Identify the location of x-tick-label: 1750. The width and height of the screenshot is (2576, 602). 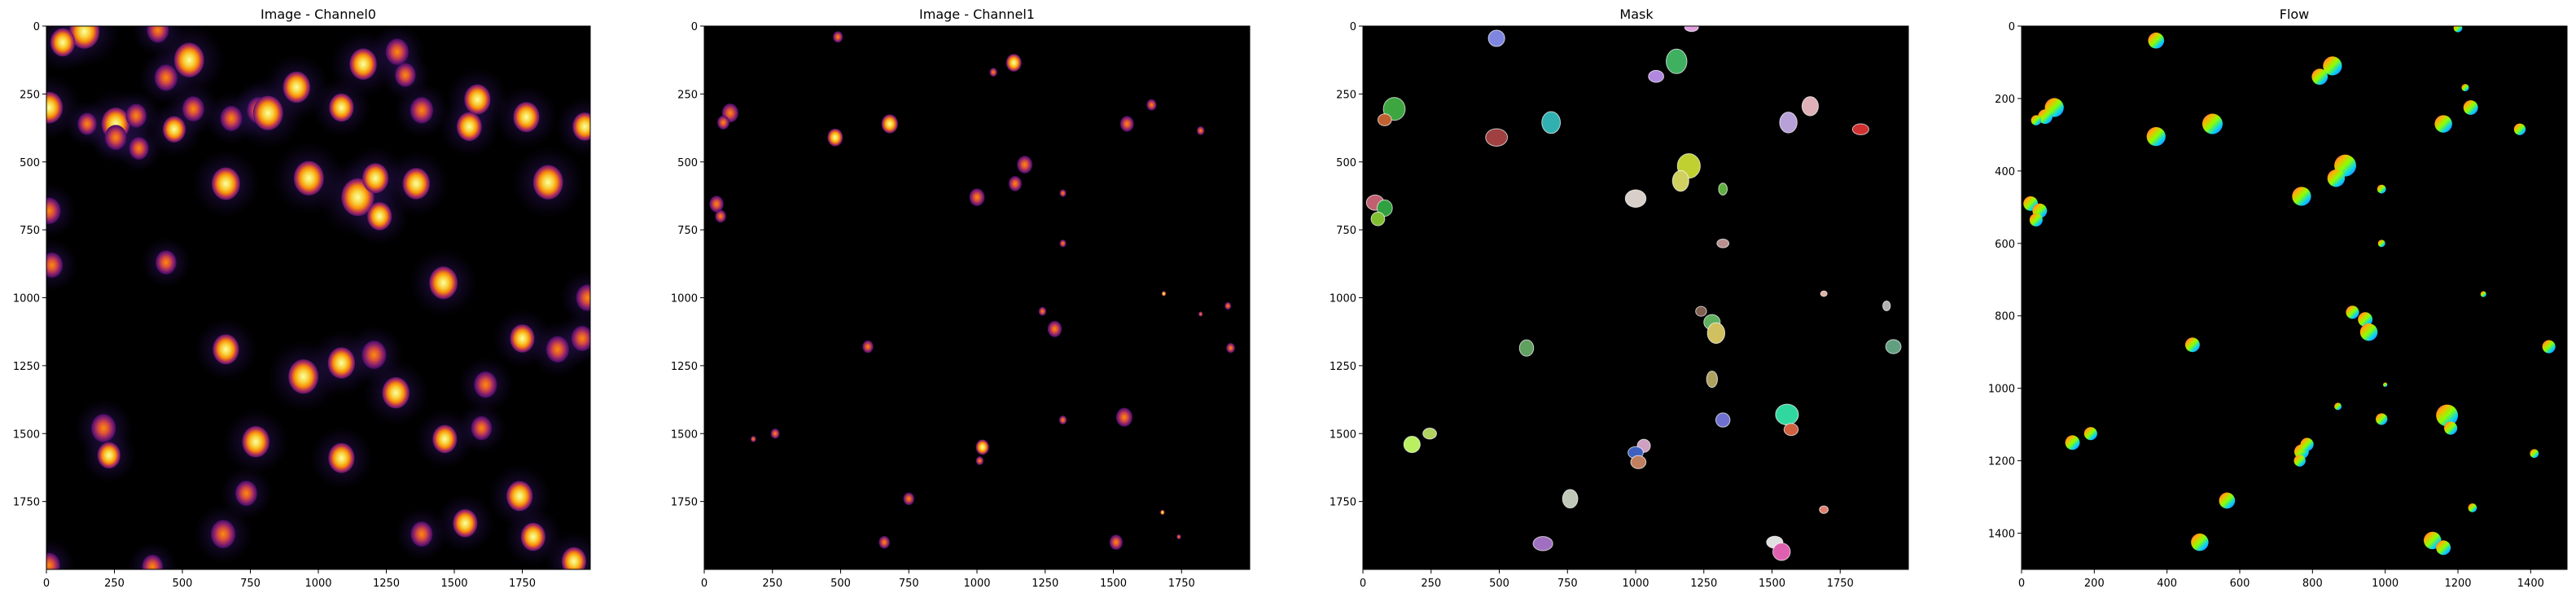
(1181, 584).